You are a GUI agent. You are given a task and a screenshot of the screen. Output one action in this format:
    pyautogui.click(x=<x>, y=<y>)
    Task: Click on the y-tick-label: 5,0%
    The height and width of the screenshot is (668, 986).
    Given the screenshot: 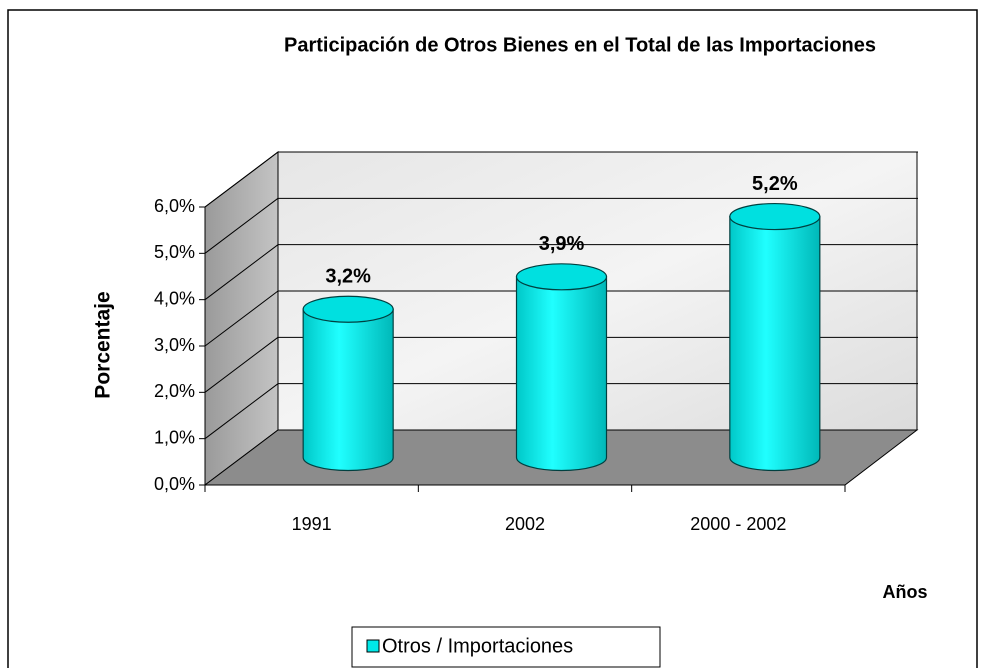 What is the action you would take?
    pyautogui.click(x=174, y=252)
    